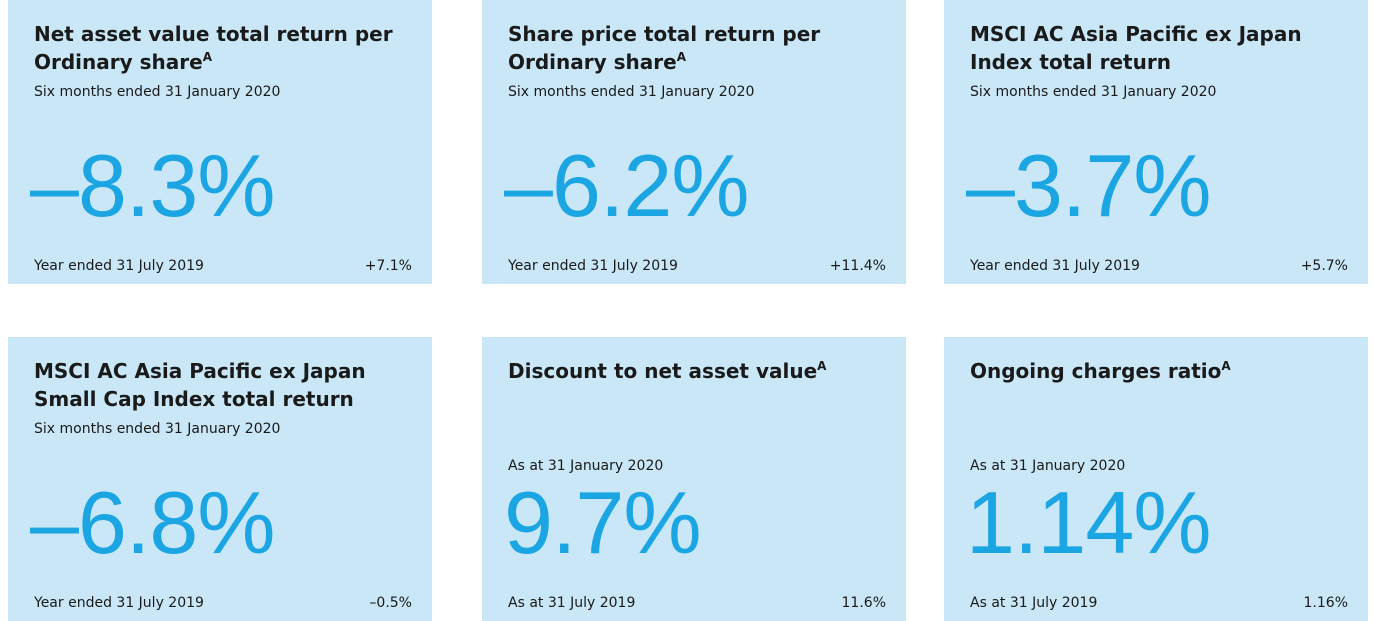  Describe the element at coordinates (388, 266) in the screenshot. I see `compare-value: +7.1%` at that location.